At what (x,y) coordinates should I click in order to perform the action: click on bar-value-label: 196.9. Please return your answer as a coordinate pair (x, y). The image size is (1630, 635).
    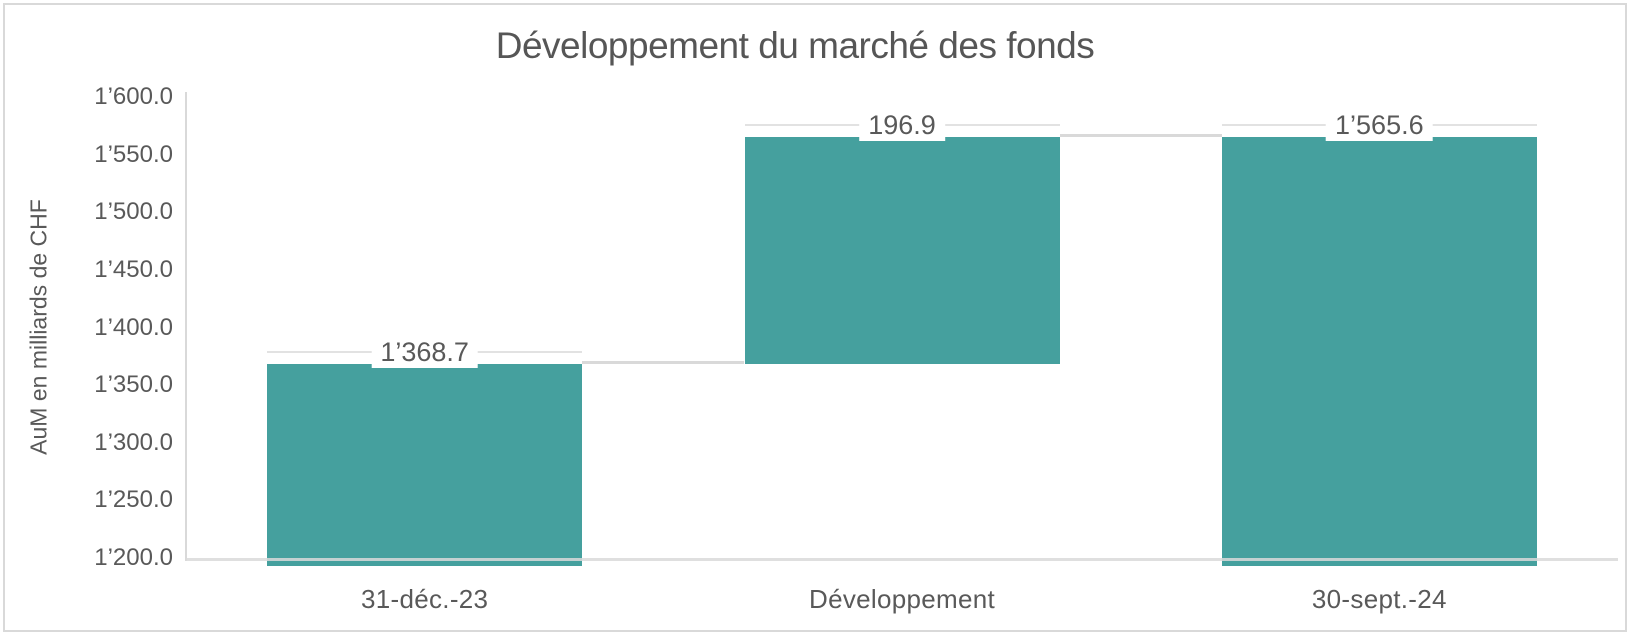
    Looking at the image, I should click on (902, 124).